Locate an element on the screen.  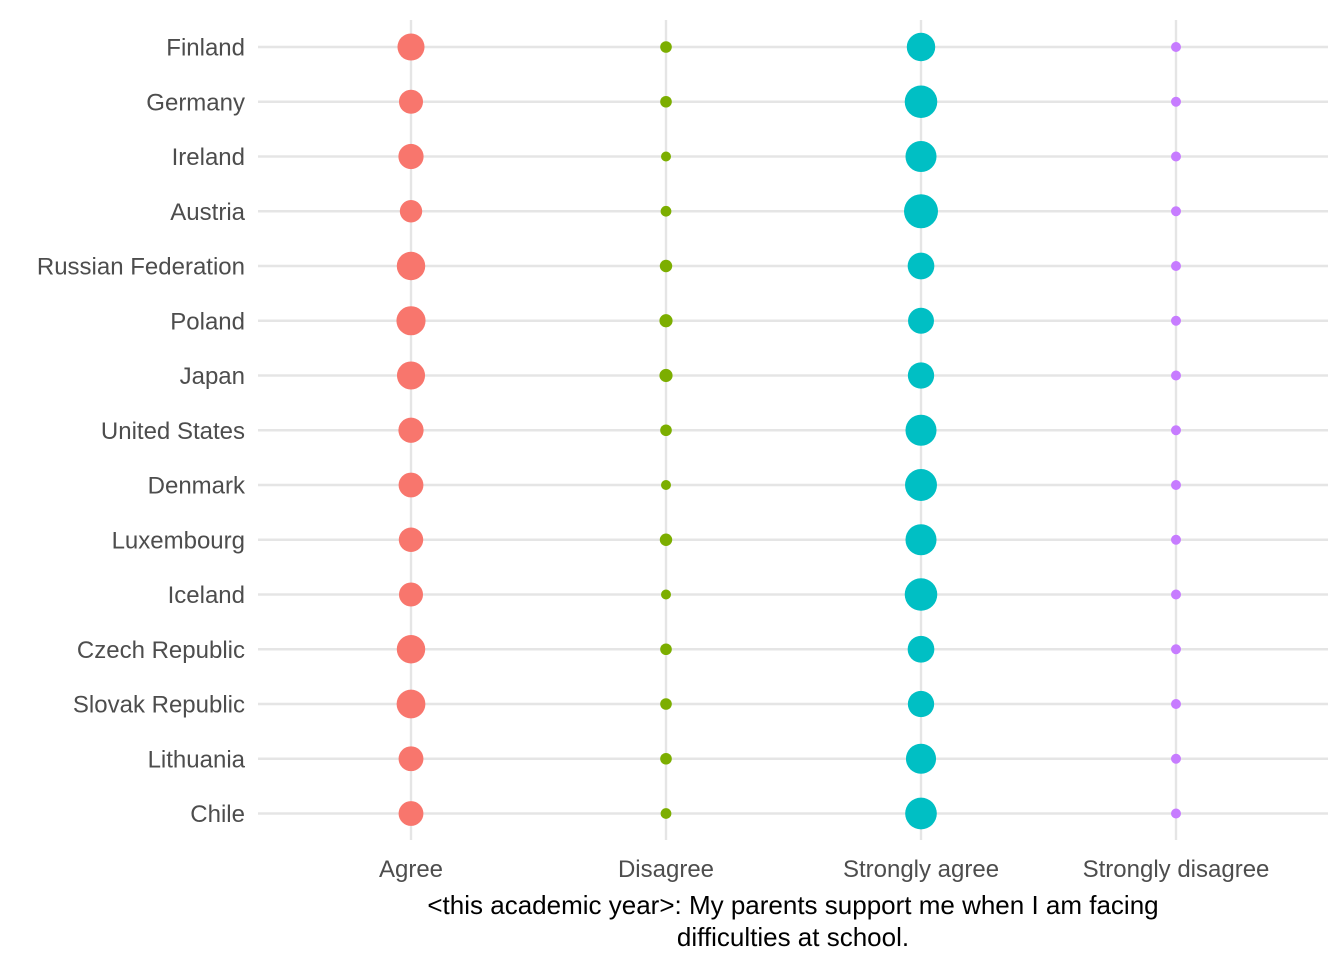
y-tick-label: Germany is located at coordinates (195, 102).